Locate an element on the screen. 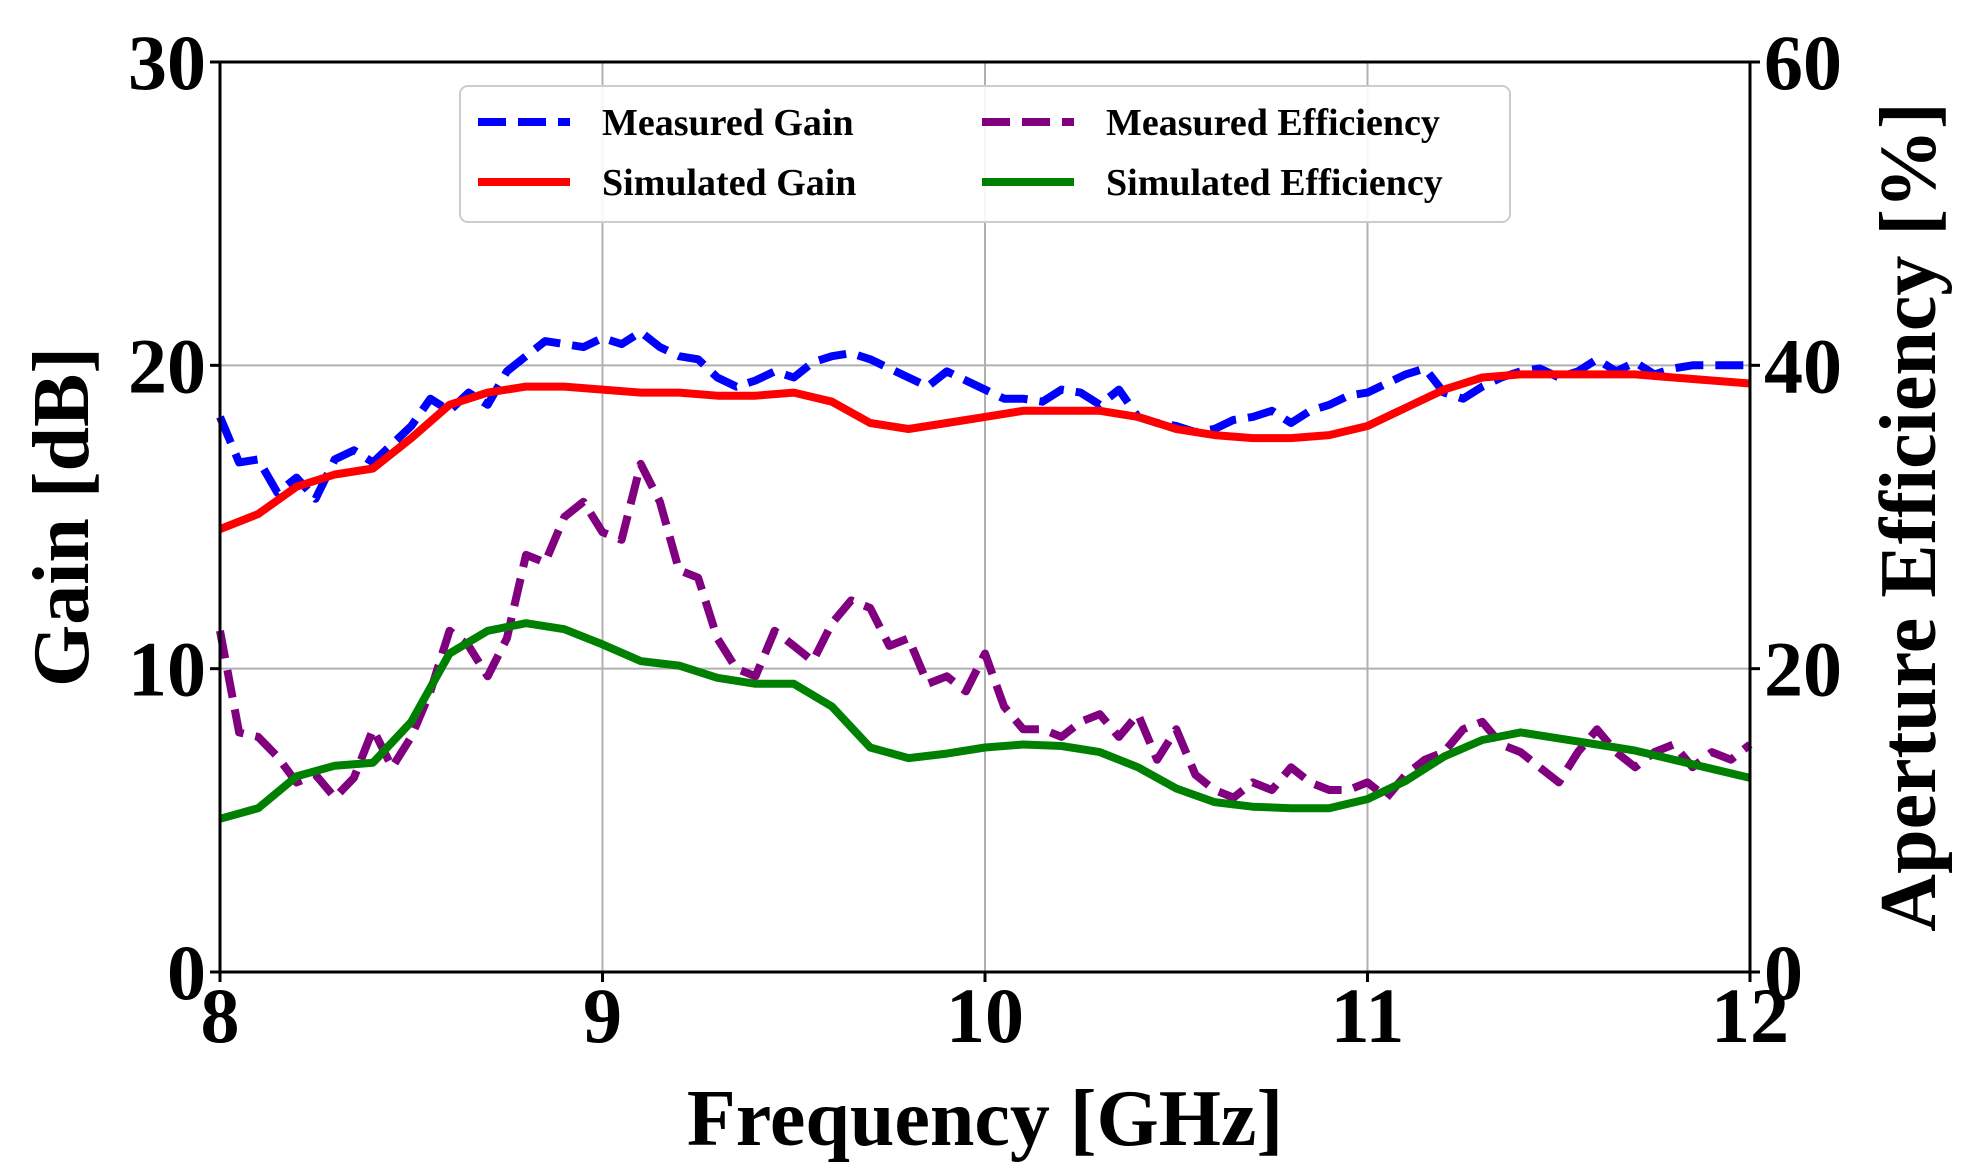 Image resolution: width=1969 pixels, height=1175 pixels. y2-tick-label: 20 is located at coordinates (1803, 669).